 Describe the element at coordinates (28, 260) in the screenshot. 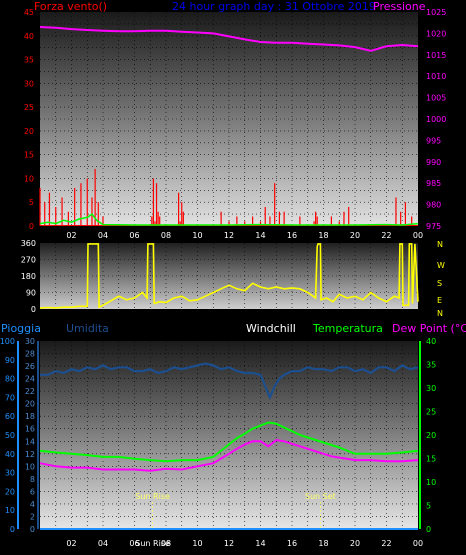

I see `direction-tick-label: 270` at that location.